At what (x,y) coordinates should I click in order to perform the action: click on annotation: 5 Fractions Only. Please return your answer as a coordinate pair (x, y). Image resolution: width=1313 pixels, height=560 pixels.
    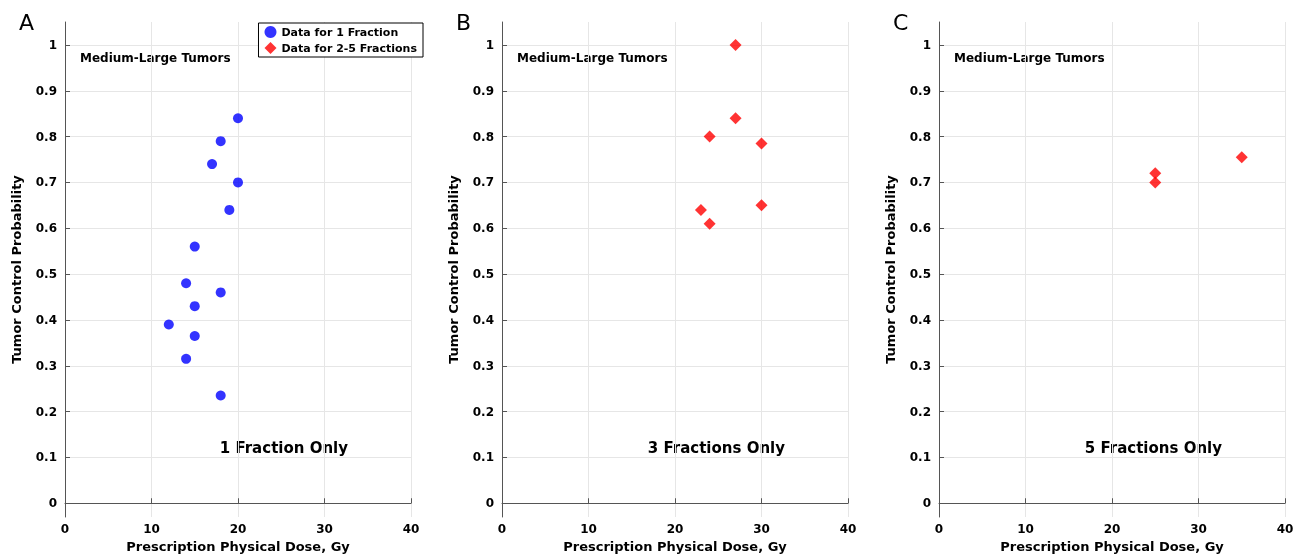
    Looking at the image, I should click on (1153, 447).